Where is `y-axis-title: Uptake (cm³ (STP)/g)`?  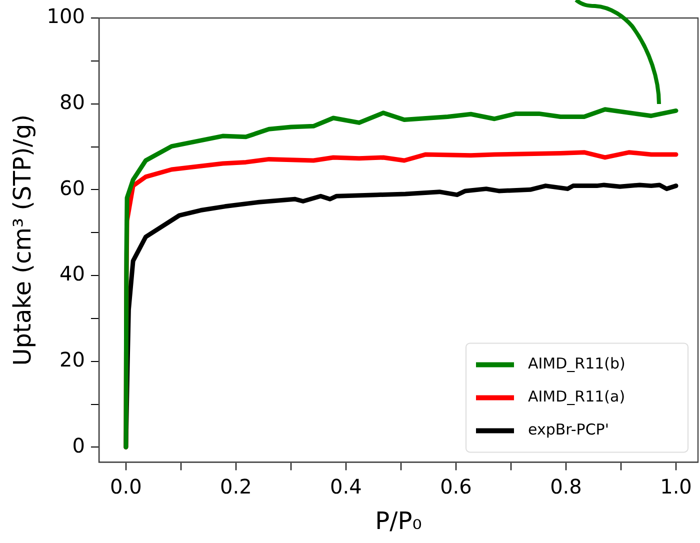 y-axis-title: Uptake (cm³ (STP)/g) is located at coordinates (22, 240).